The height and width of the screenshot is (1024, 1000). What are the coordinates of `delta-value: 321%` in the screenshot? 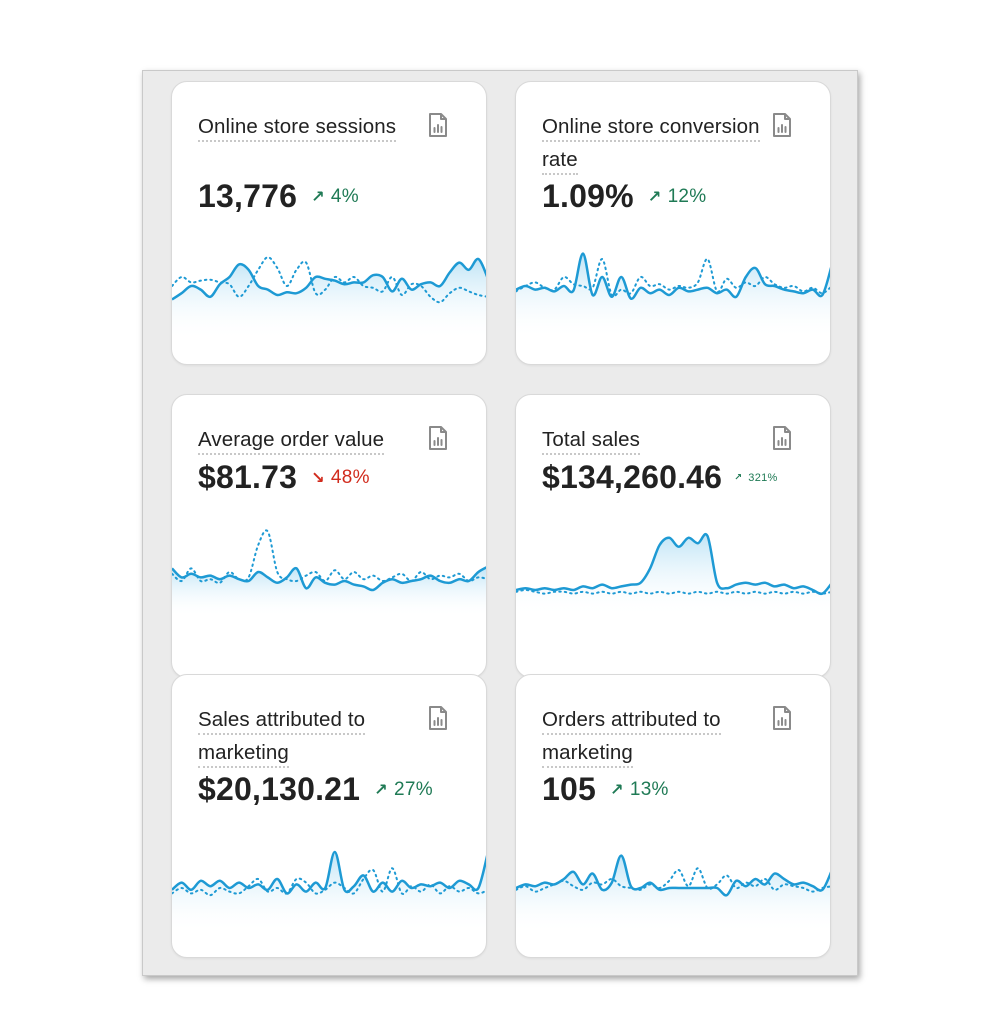 It's located at (763, 477).